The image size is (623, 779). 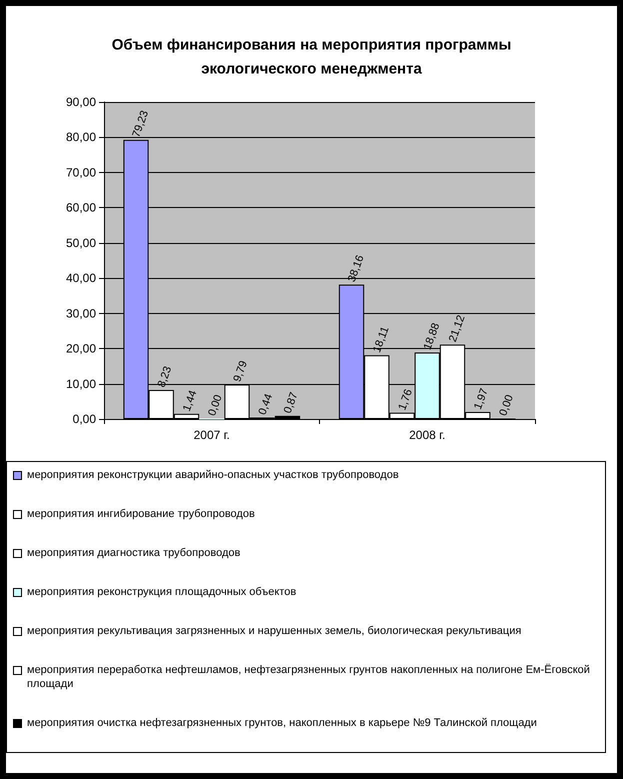 What do you see at coordinates (309, 677) in the screenshot?
I see `legend-label: мероприятия переработка нефтешламов, нефтезагрязненных грунтов накопленных на полигоне Ем-Ёговской площади` at bounding box center [309, 677].